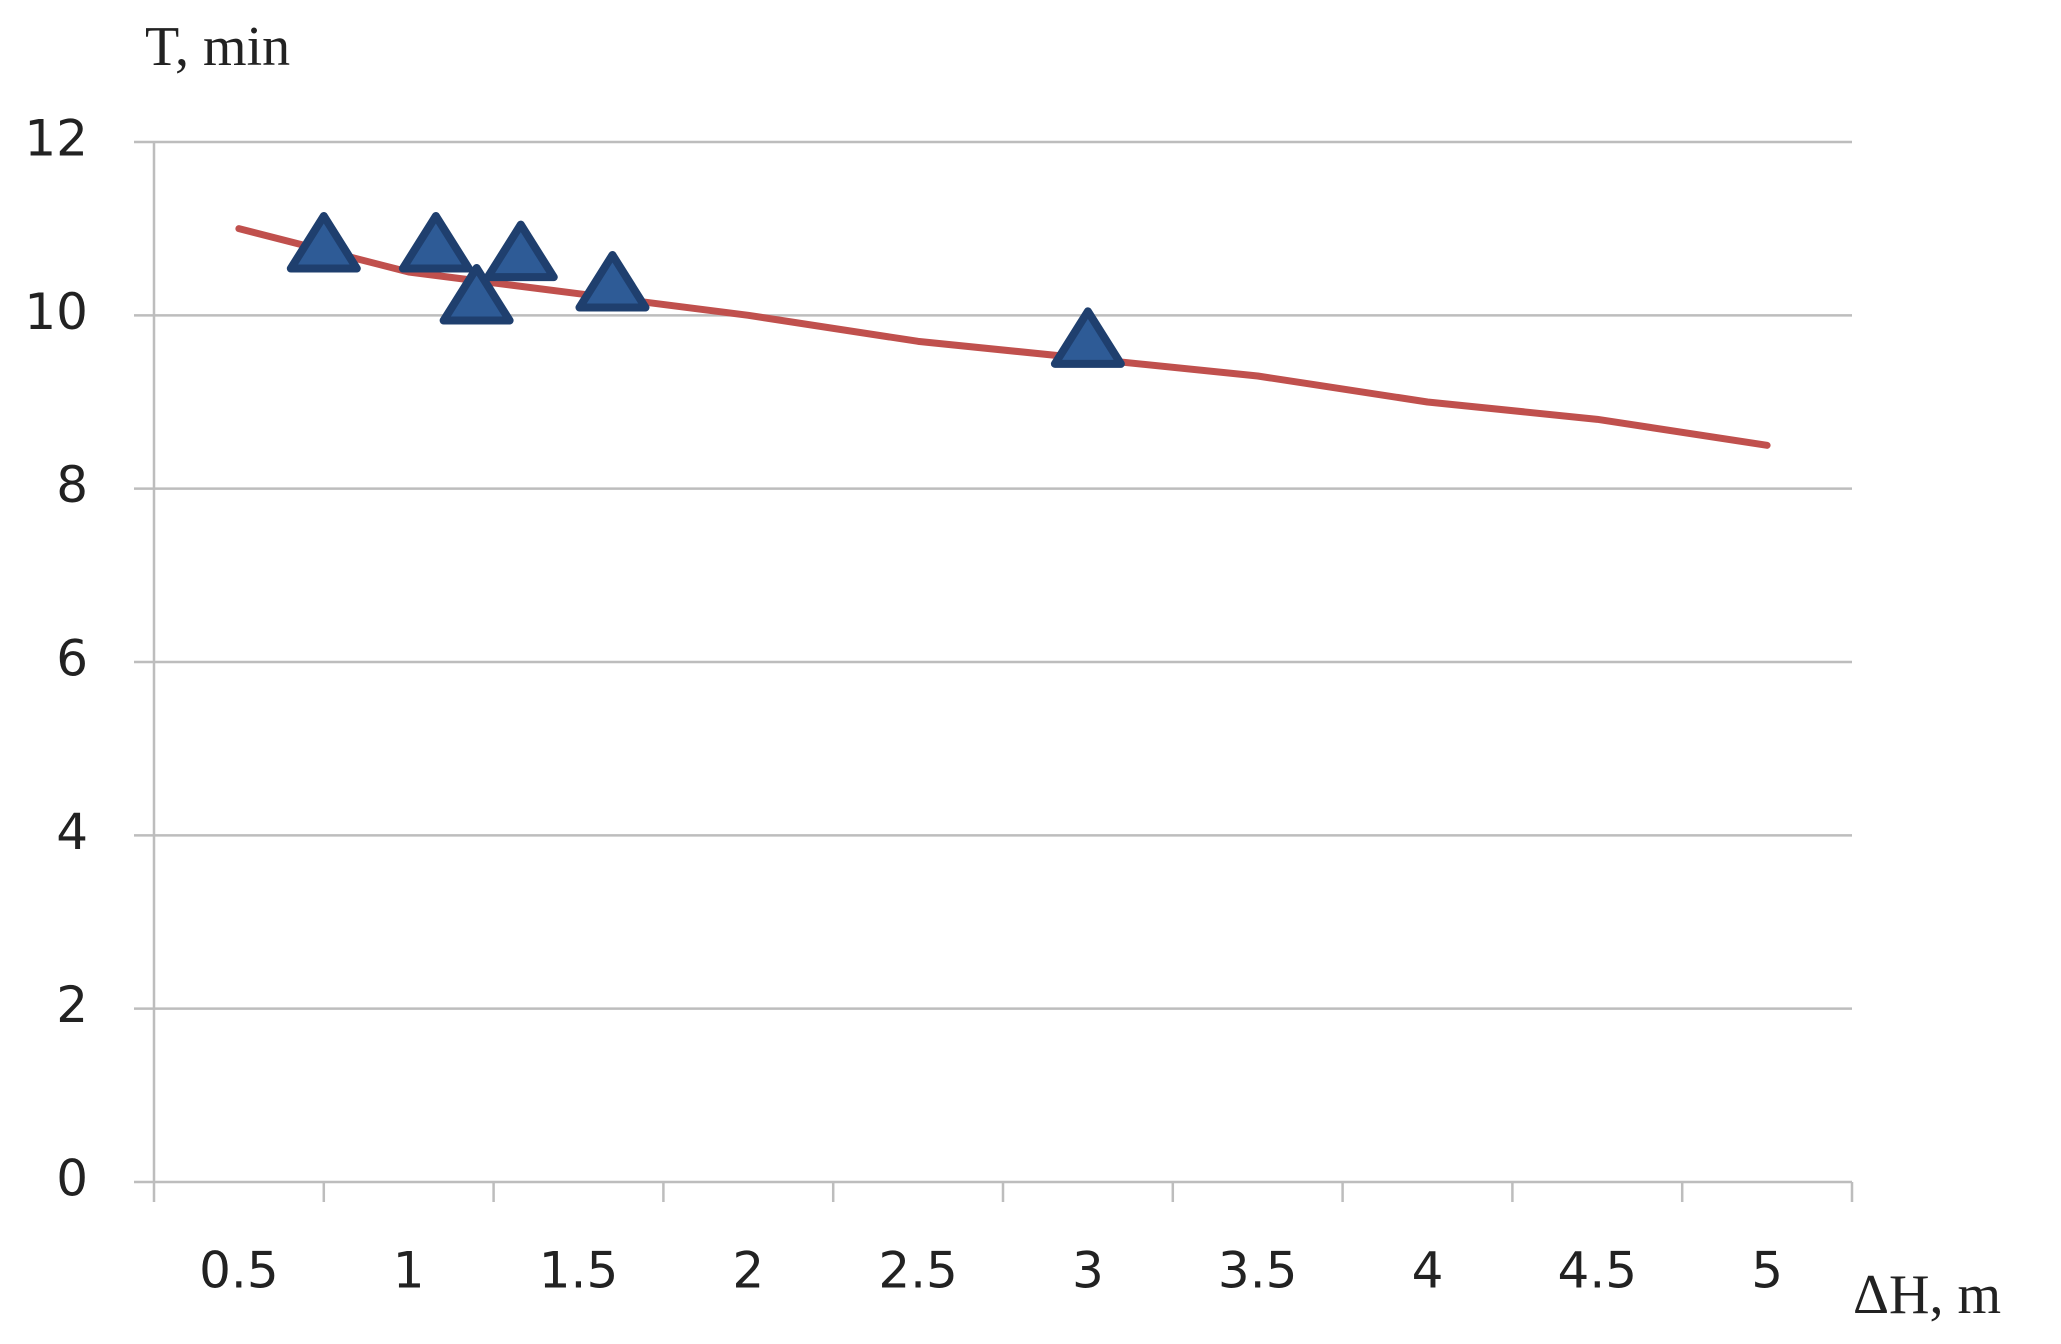 This screenshot has height=1344, width=2061. What do you see at coordinates (72, 659) in the screenshot?
I see `y-tick-label: 6` at bounding box center [72, 659].